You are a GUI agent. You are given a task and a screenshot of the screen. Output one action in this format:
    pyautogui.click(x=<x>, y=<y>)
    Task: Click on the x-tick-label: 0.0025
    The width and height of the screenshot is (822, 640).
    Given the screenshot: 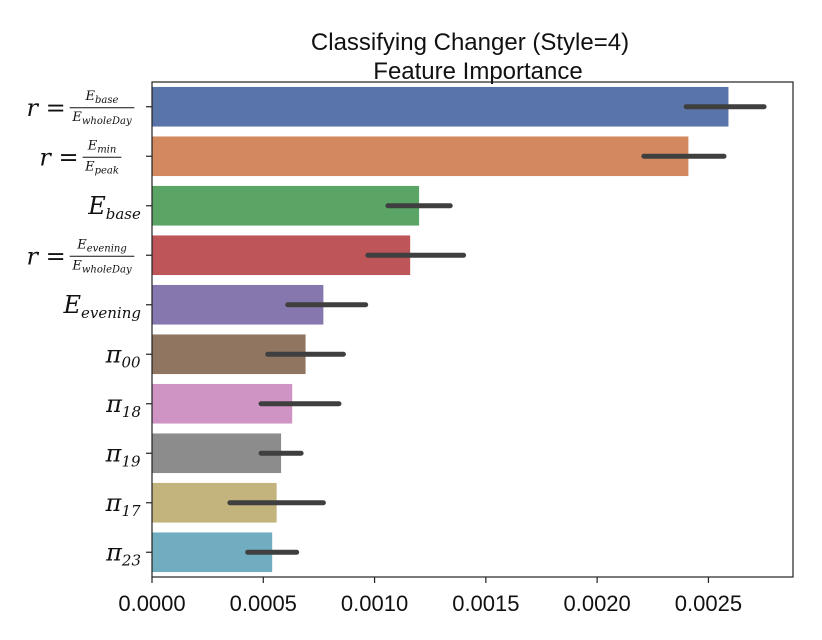 What is the action you would take?
    pyautogui.click(x=708, y=603)
    